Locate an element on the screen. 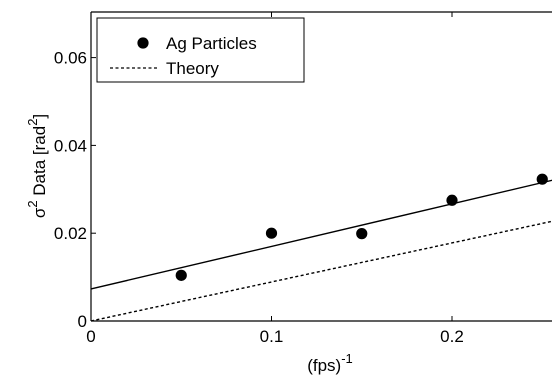 Image resolution: width=552 pixels, height=379 pixels. x-tick-label: 0.1 is located at coordinates (272, 336).